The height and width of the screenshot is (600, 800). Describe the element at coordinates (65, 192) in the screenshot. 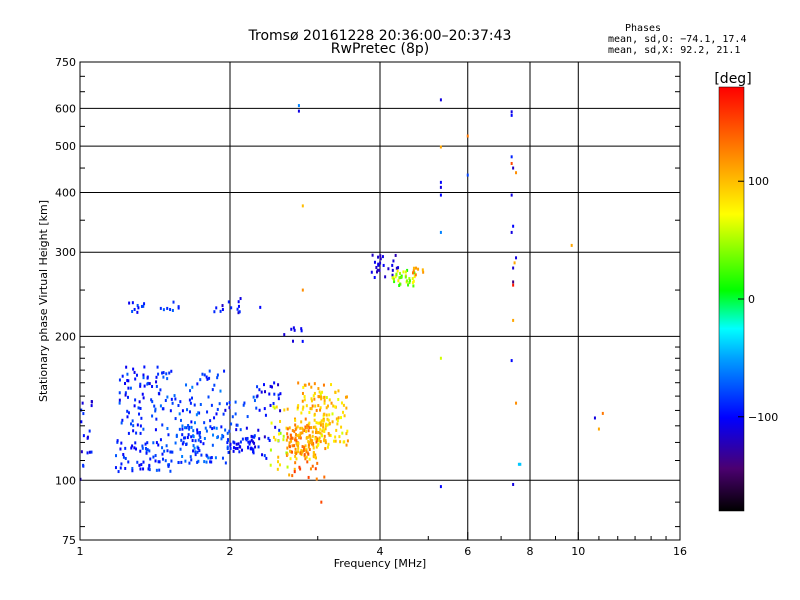

I see `y-tick-label-400: 400` at that location.